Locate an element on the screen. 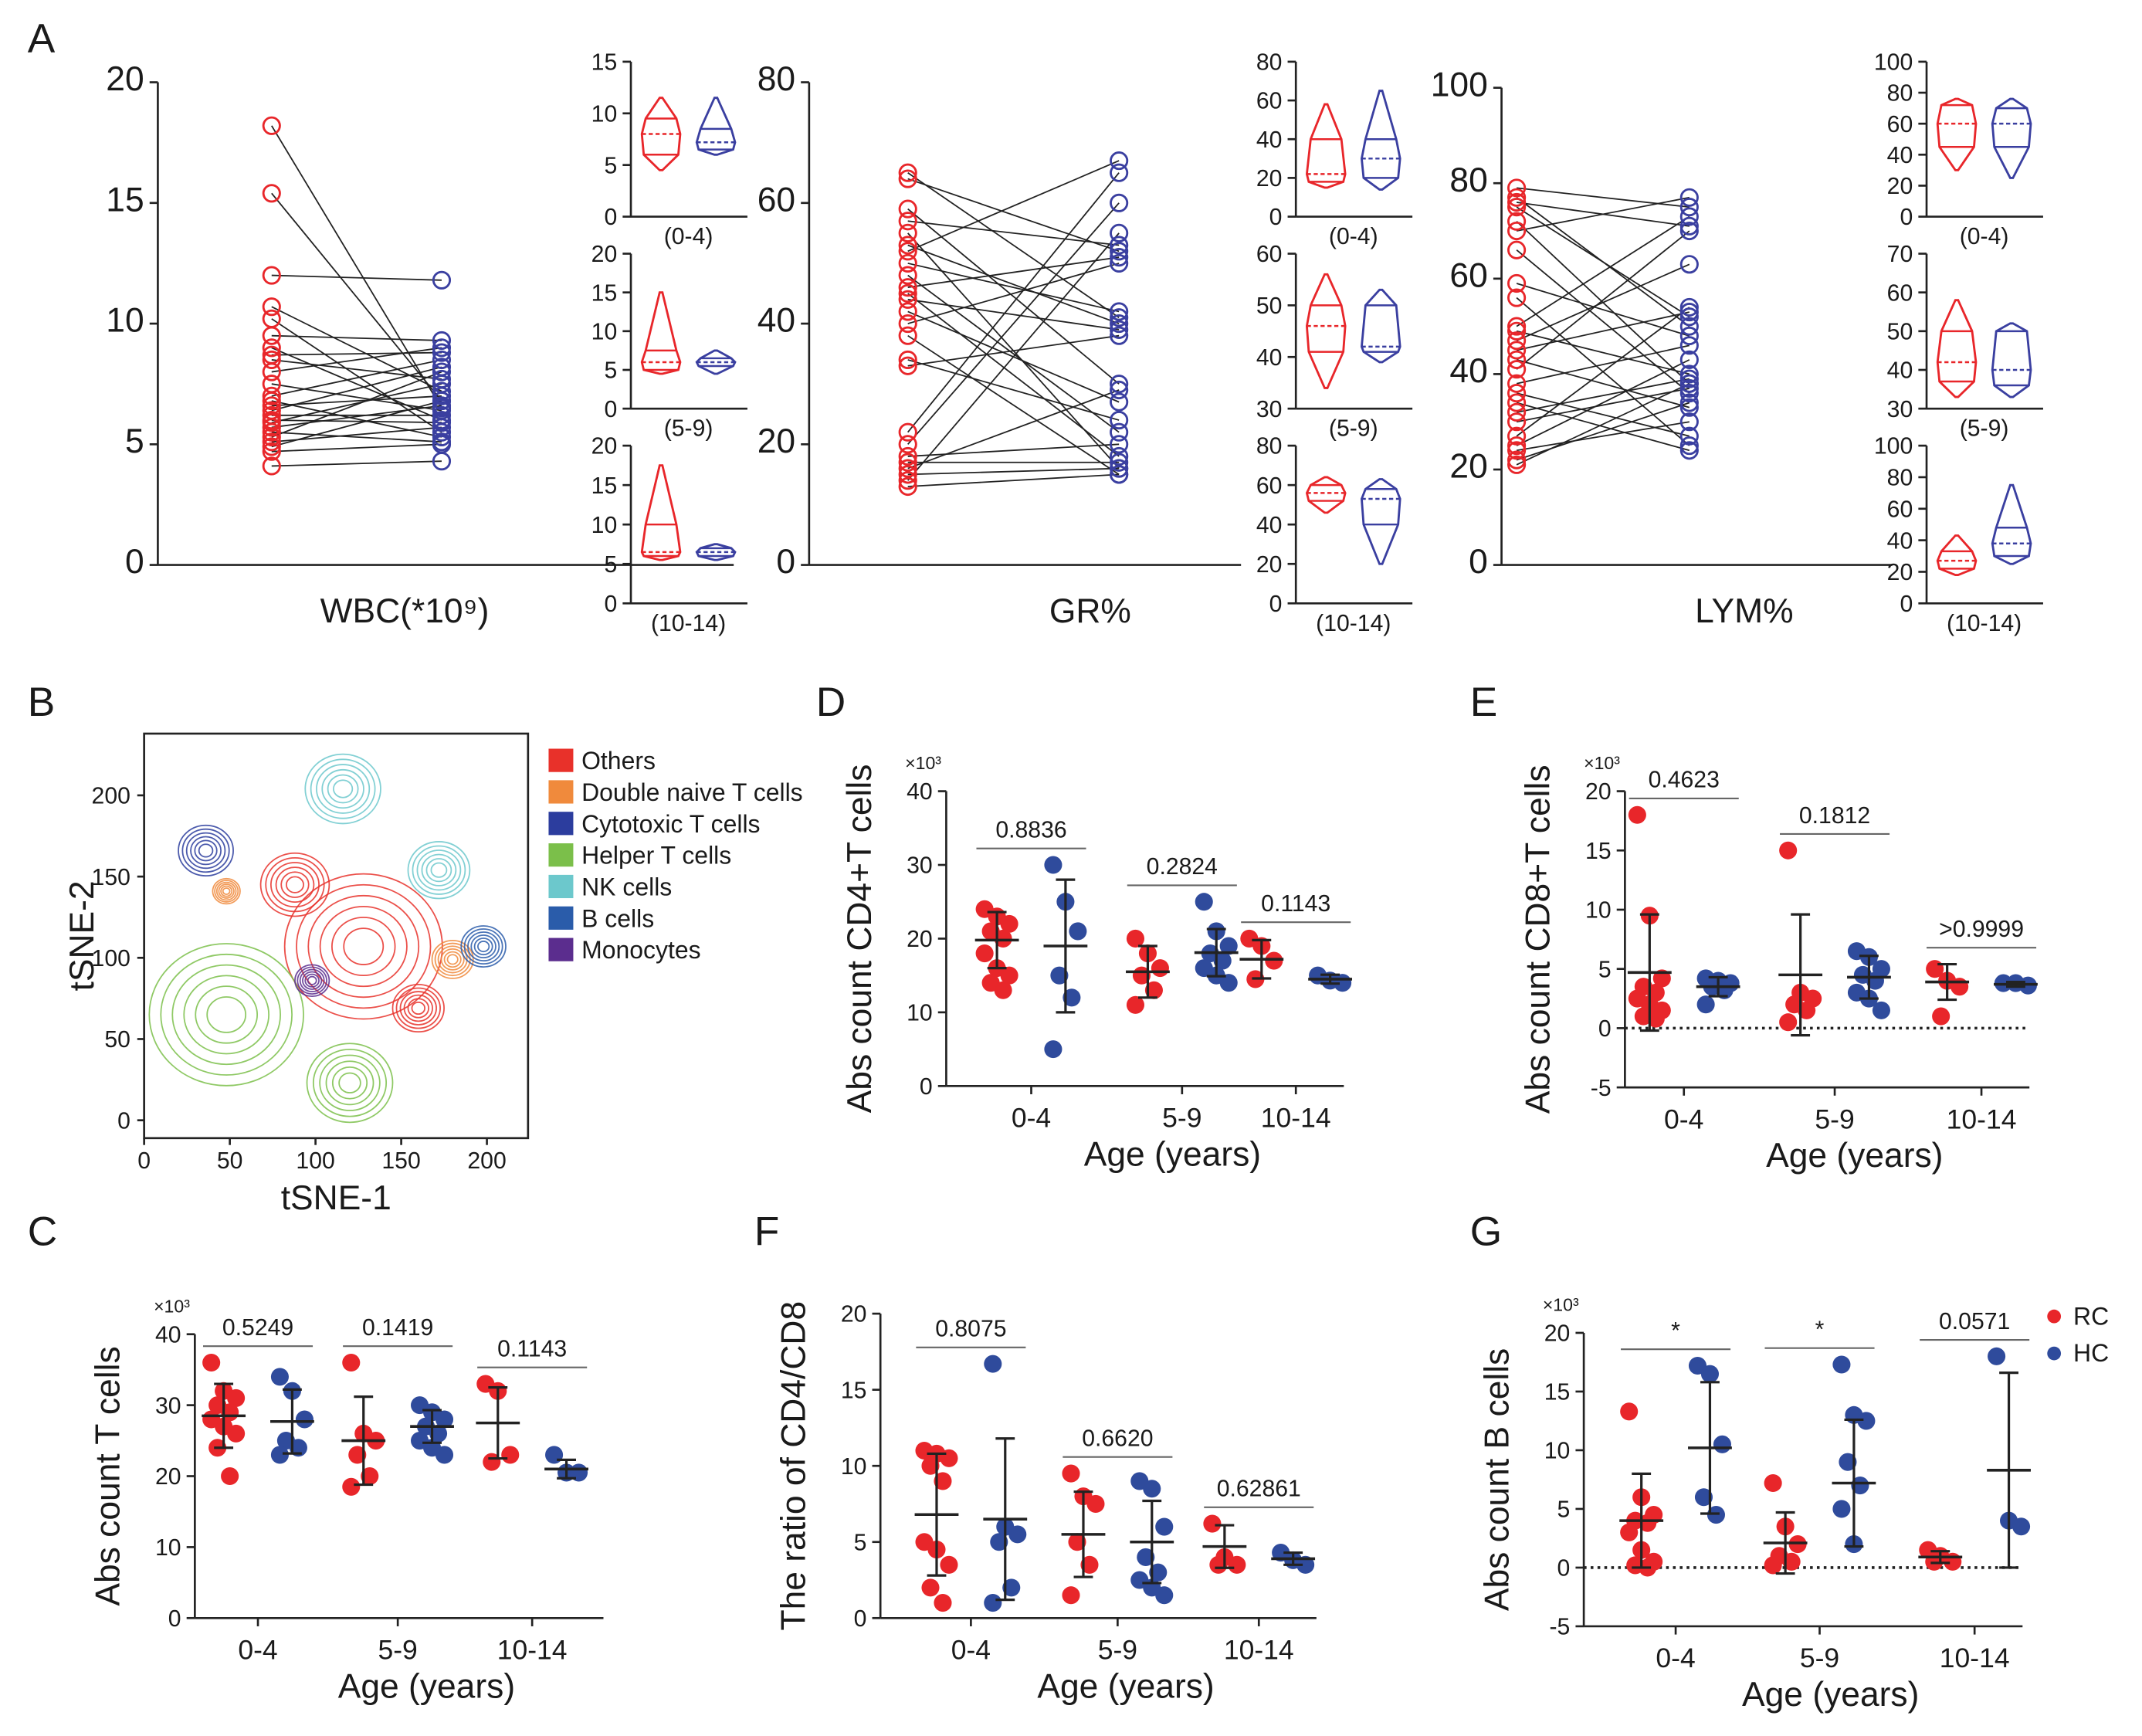 The height and width of the screenshot is (1736, 2142). y-tick-label: -5 is located at coordinates (1560, 1627).